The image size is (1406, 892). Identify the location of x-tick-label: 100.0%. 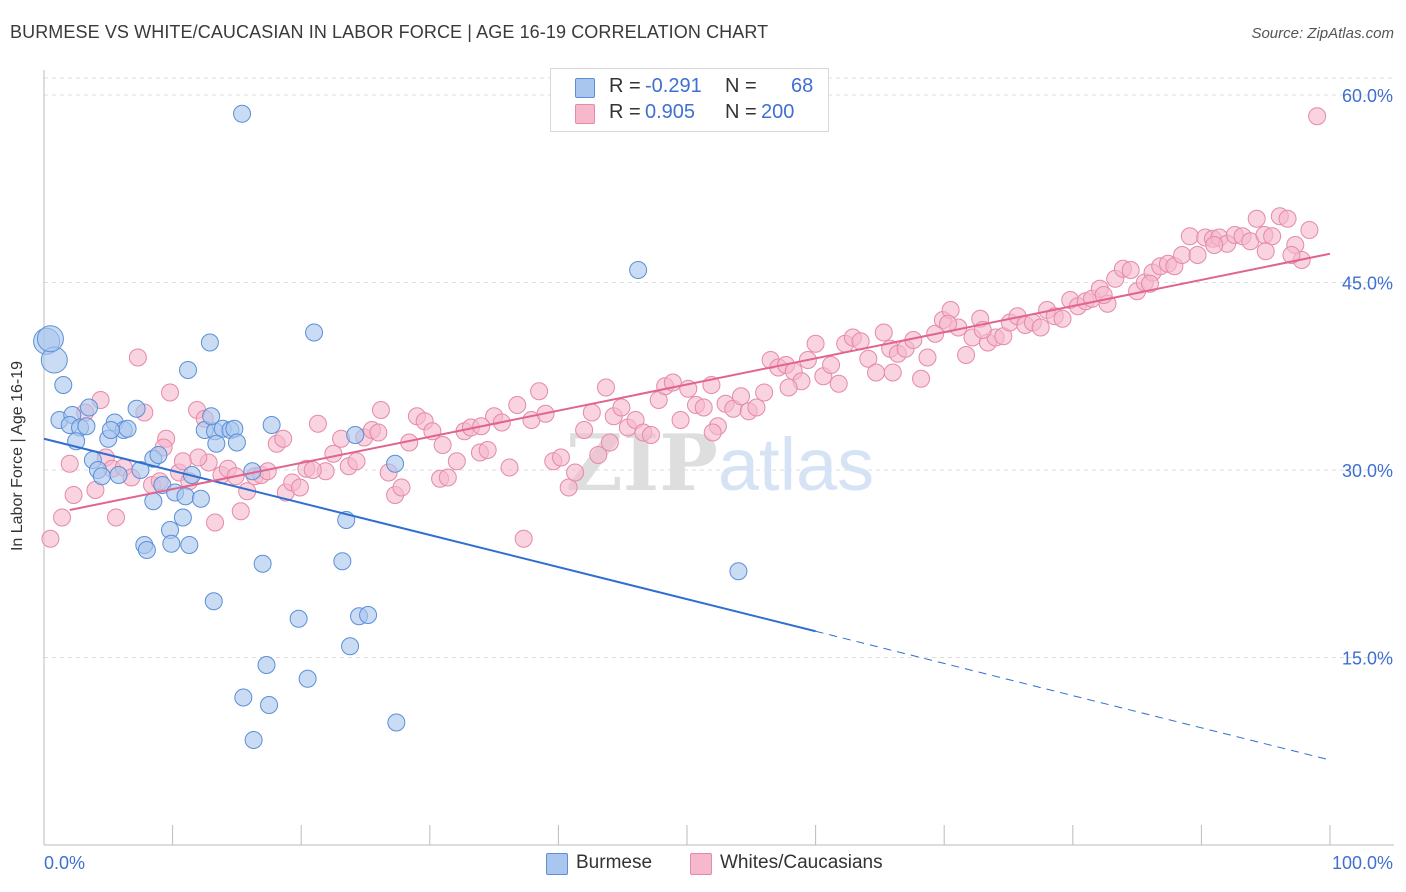
(1362, 863).